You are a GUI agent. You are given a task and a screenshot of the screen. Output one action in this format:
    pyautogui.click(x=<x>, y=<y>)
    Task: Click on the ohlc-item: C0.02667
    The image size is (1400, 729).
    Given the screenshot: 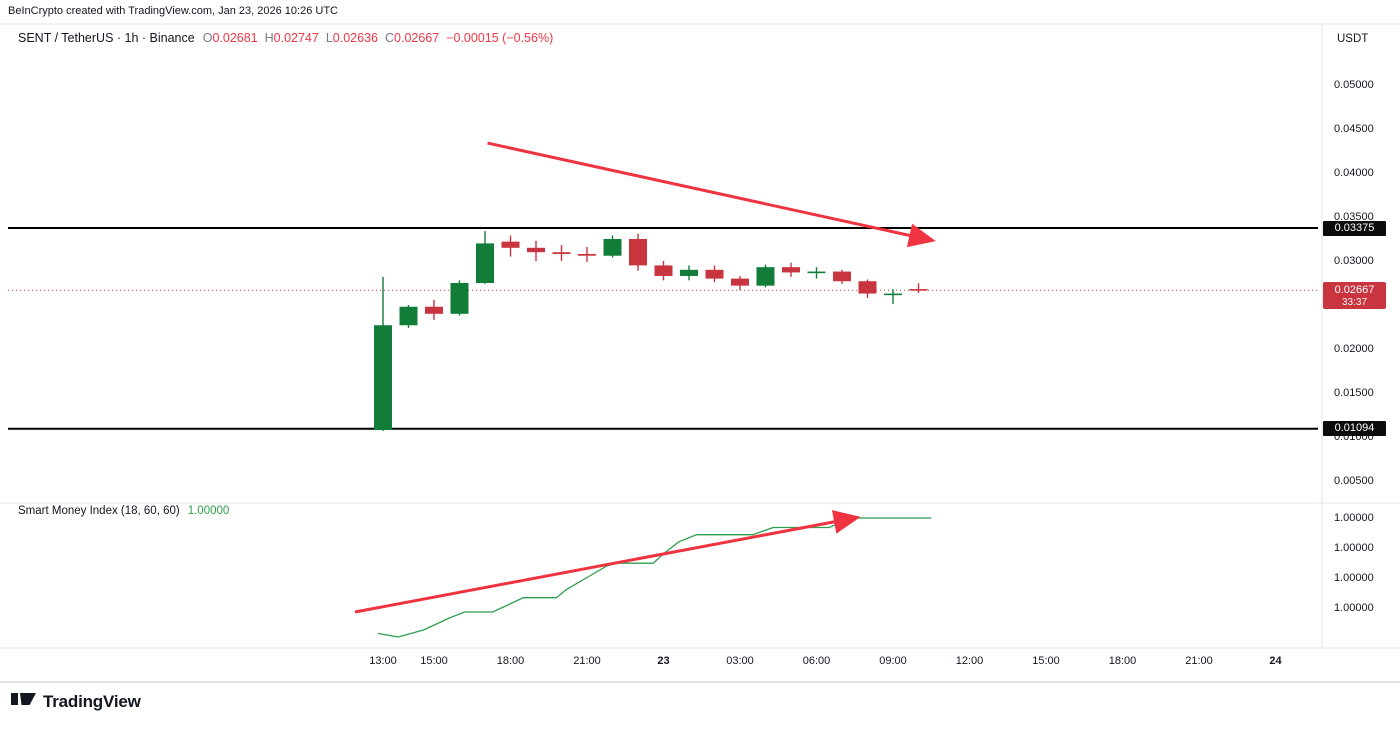 What is the action you would take?
    pyautogui.click(x=412, y=38)
    